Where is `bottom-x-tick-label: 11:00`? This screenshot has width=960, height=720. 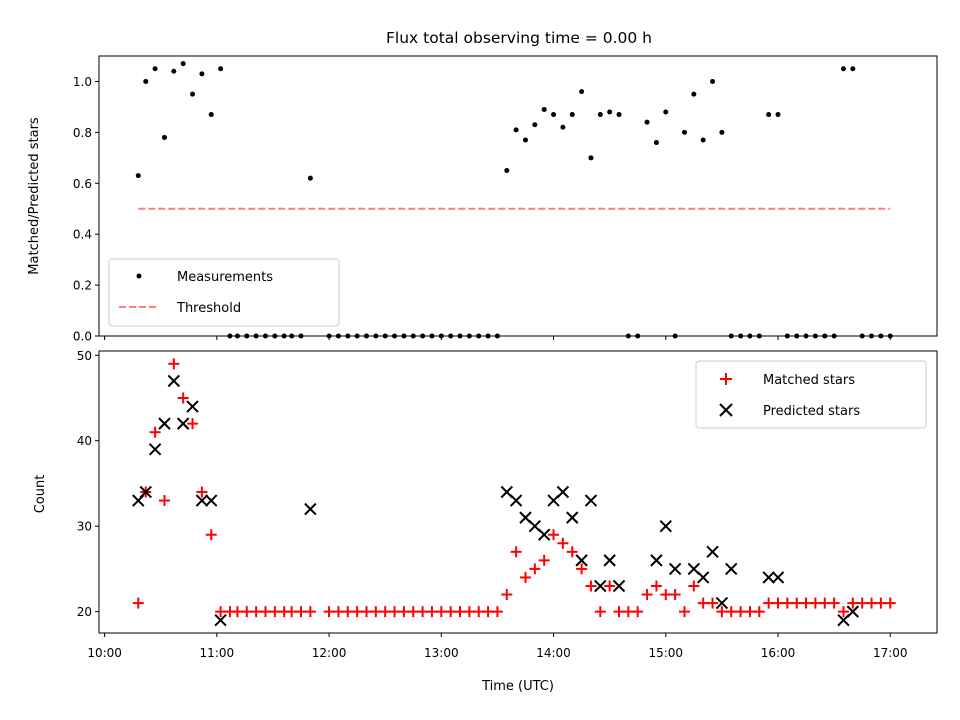 bottom-x-tick-label: 11:00 is located at coordinates (217, 653).